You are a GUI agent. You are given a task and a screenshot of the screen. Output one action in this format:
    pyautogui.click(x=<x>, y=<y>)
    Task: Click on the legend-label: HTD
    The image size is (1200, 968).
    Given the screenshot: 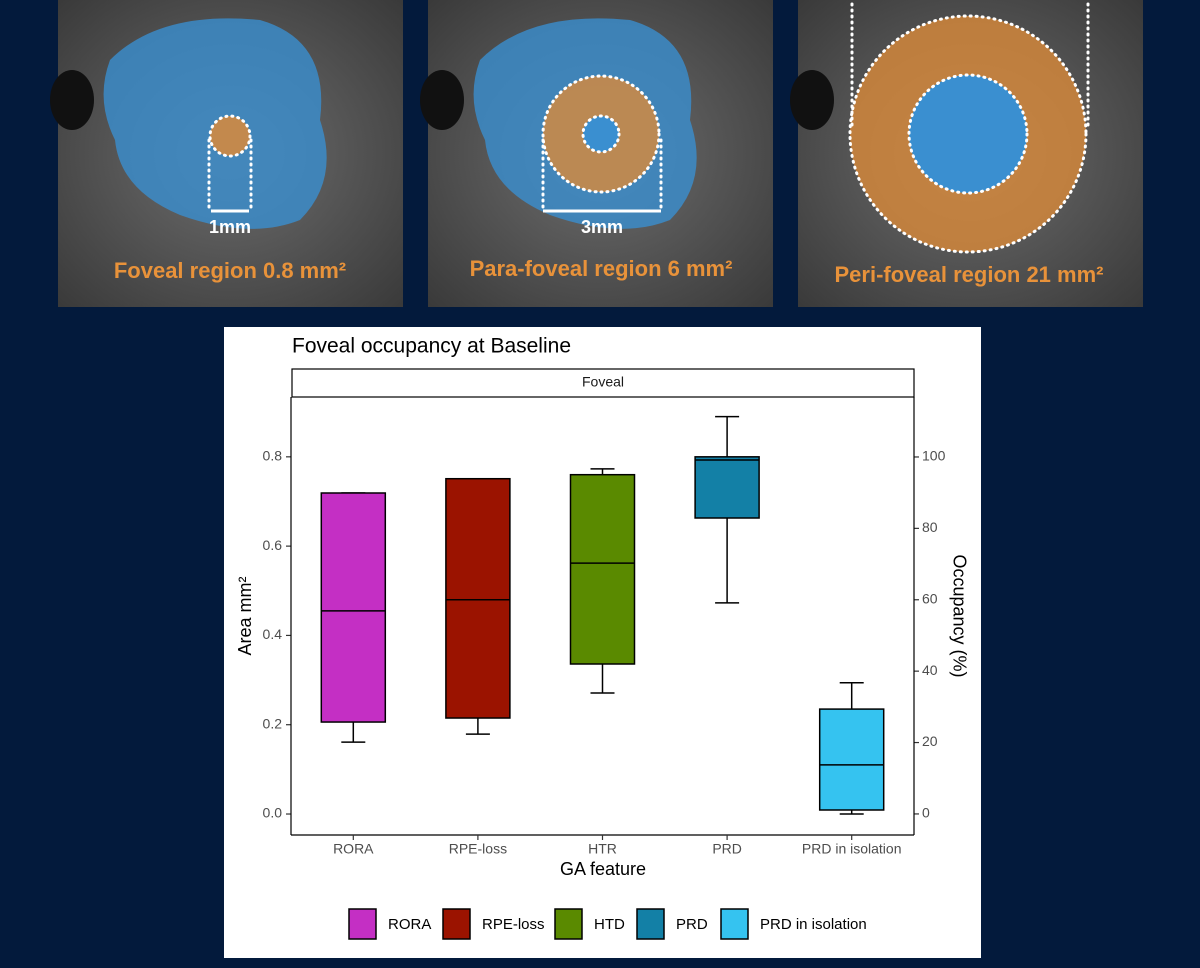 What is the action you would take?
    pyautogui.click(x=609, y=924)
    